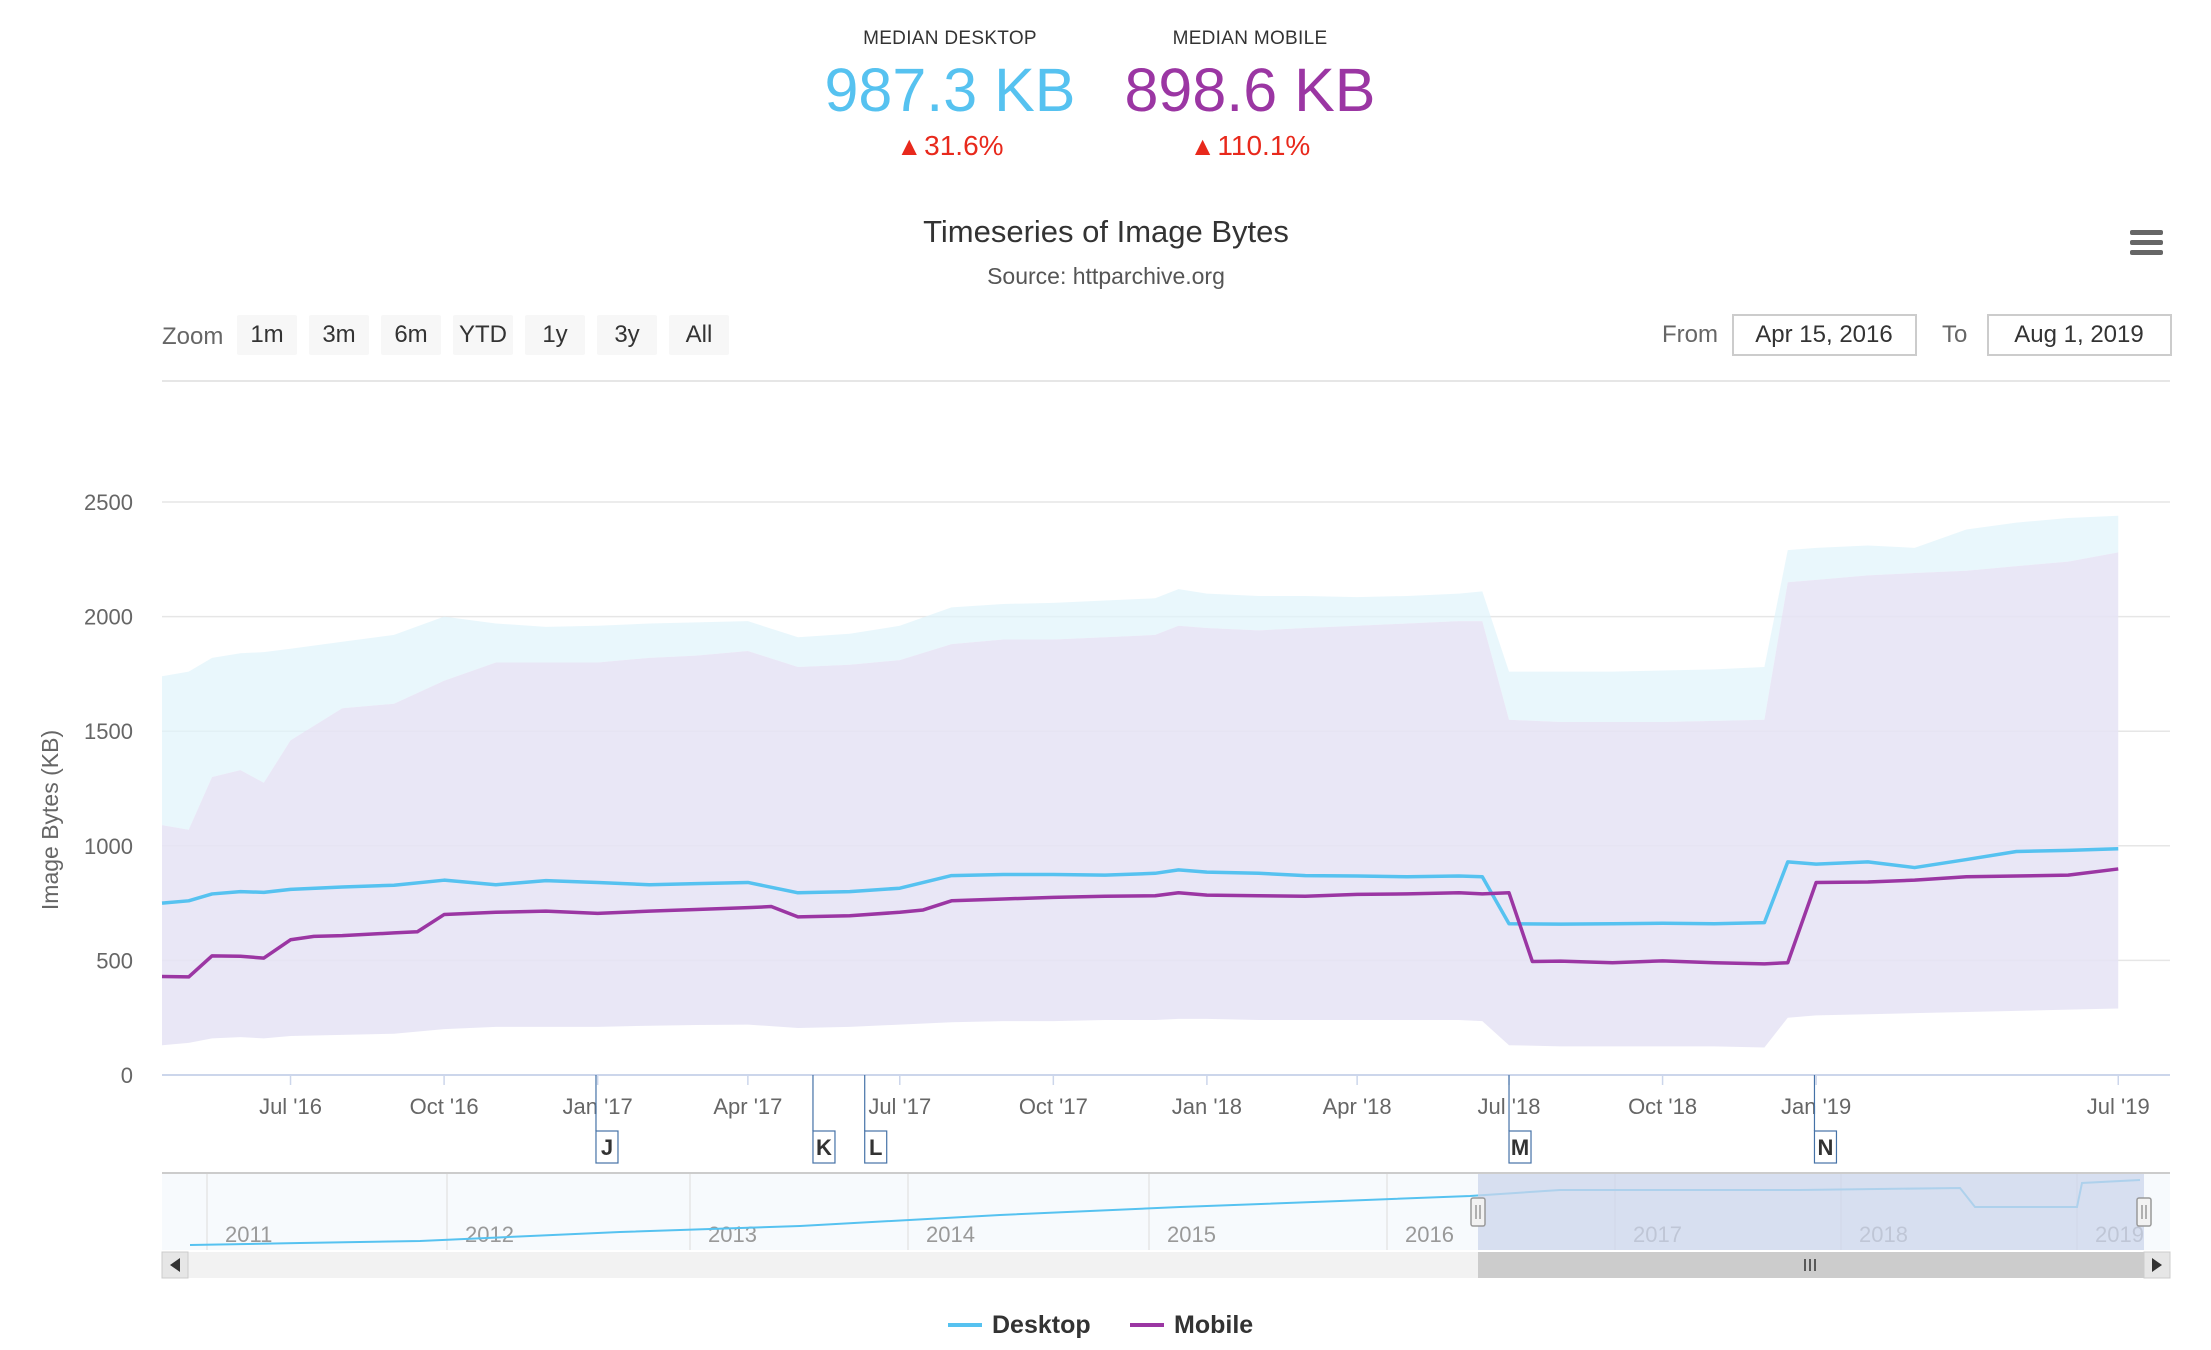 This screenshot has height=1350, width=2211. I want to click on zoom-button-label: YTD, so click(483, 334).